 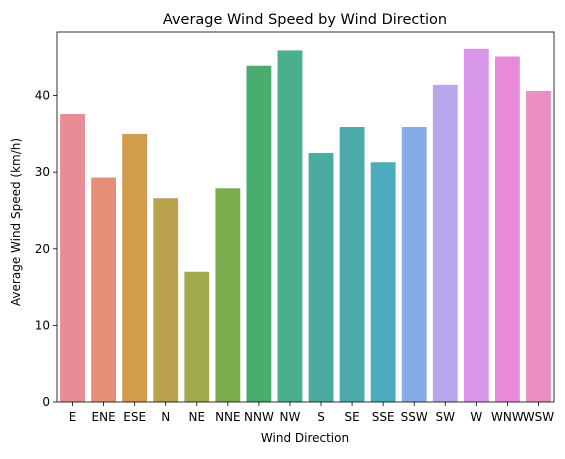 I want to click on x-tick-label: N, so click(x=165, y=417).